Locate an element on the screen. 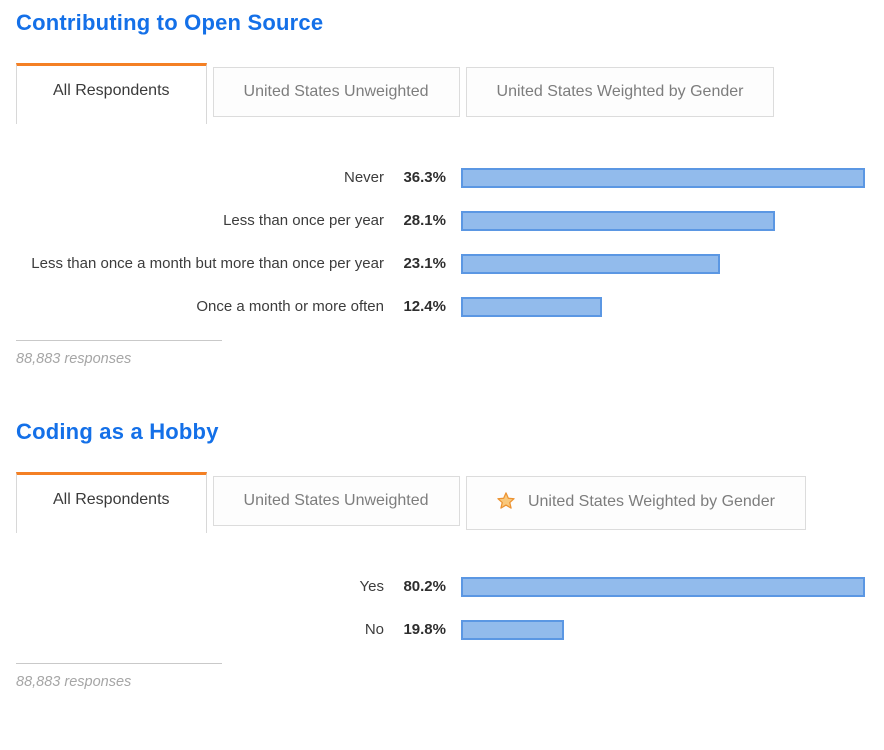 The height and width of the screenshot is (750, 884). chart-row: Less than once per year 28.1% is located at coordinates (450, 221).